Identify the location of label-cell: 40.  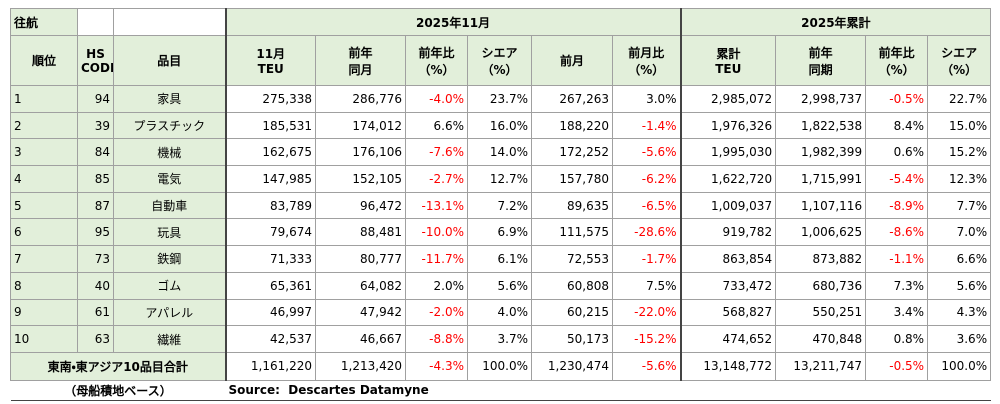
(95, 285).